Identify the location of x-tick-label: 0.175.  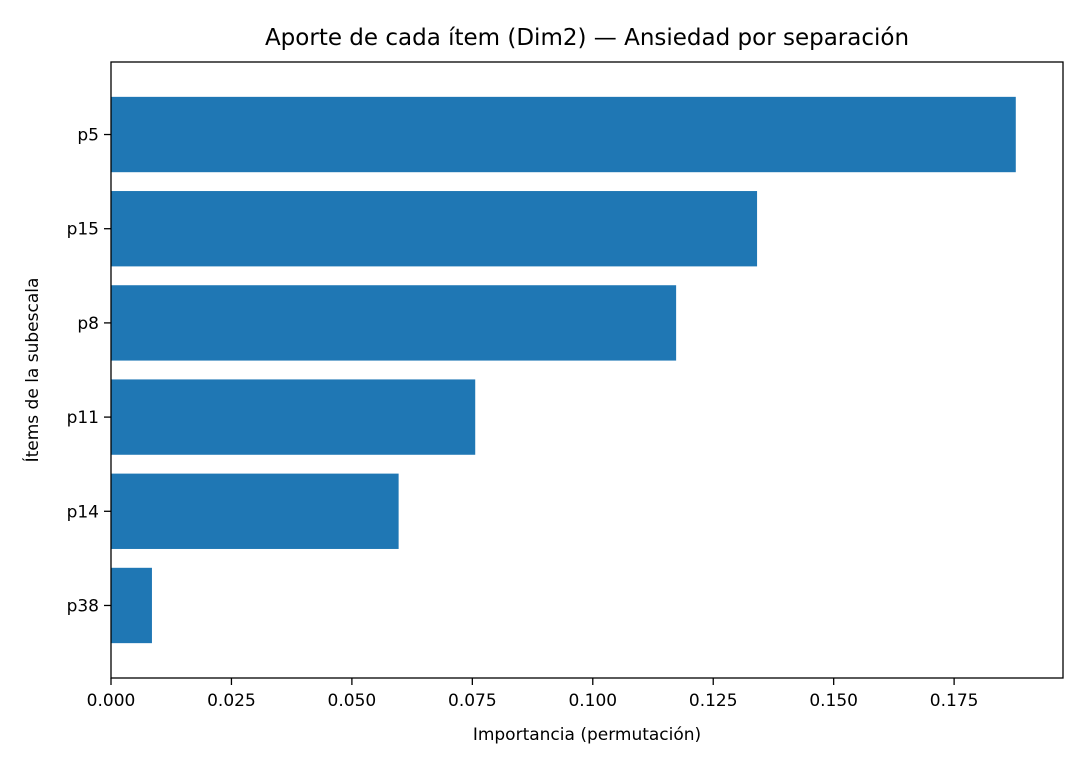
(954, 701).